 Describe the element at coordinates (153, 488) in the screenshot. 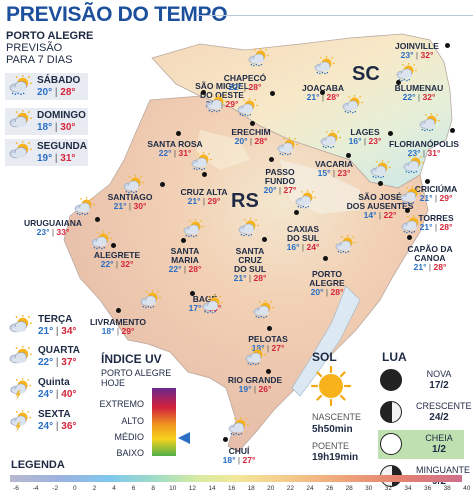

I see `legend-tick: 8` at that location.